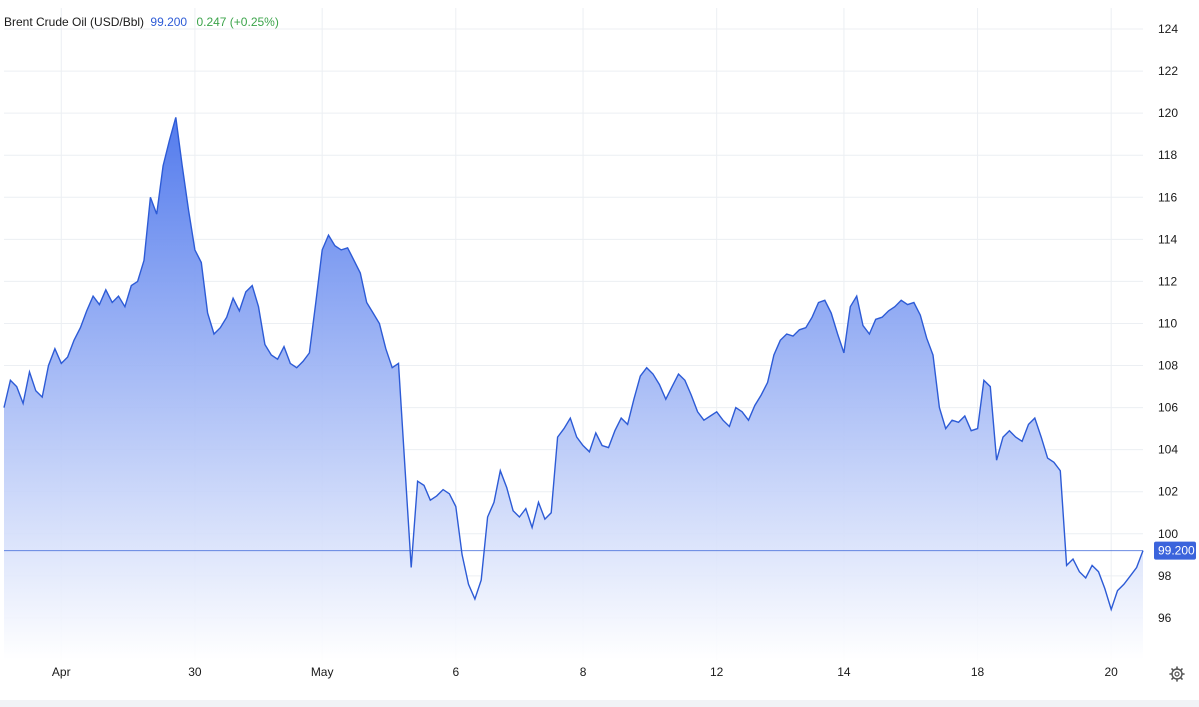  Describe the element at coordinates (1168, 113) in the screenshot. I see `y-tick-label: 120` at that location.